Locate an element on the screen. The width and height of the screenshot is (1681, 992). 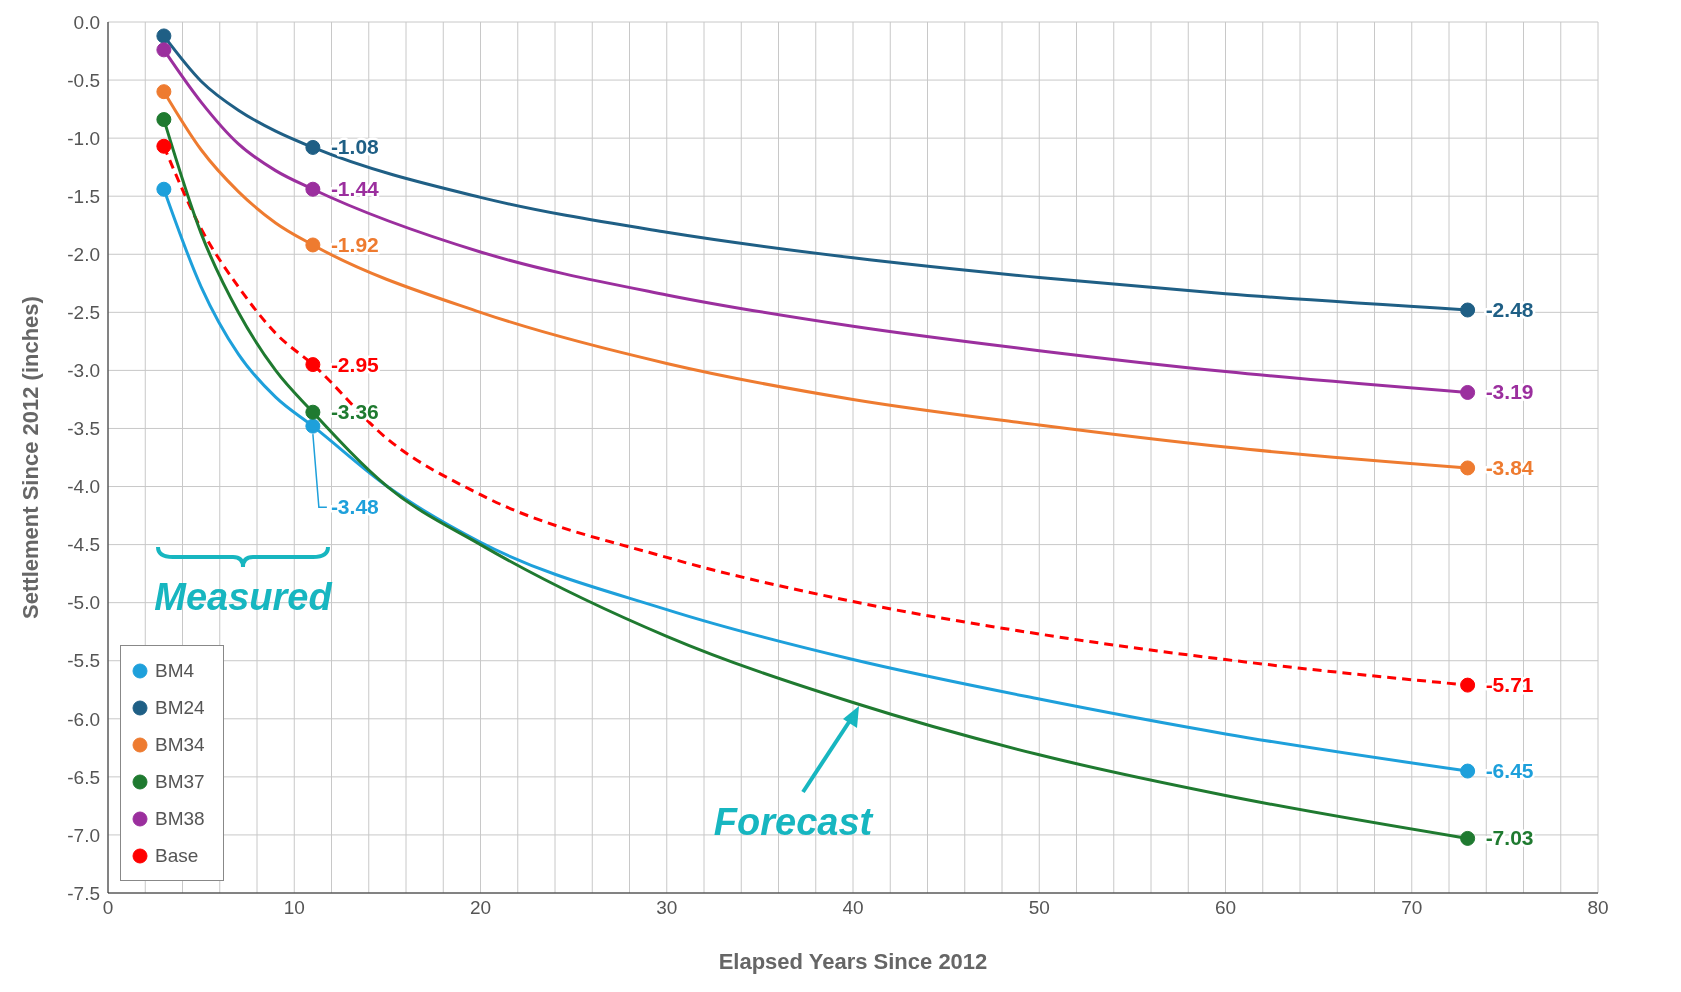
legend-label: BM34 is located at coordinates (180, 744).